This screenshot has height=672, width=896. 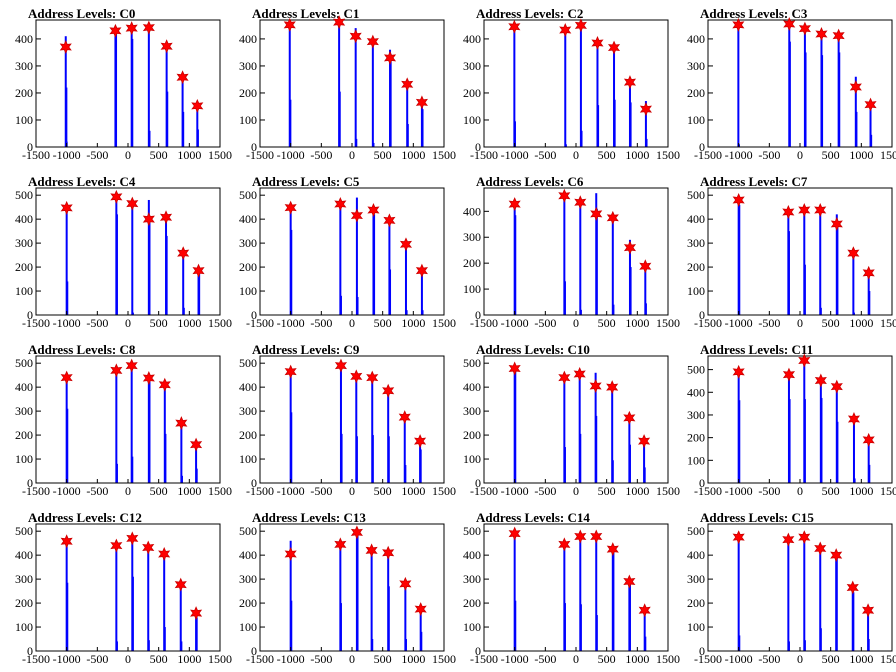 I want to click on chart-title: Address Levels: C13, so click(x=309, y=517).